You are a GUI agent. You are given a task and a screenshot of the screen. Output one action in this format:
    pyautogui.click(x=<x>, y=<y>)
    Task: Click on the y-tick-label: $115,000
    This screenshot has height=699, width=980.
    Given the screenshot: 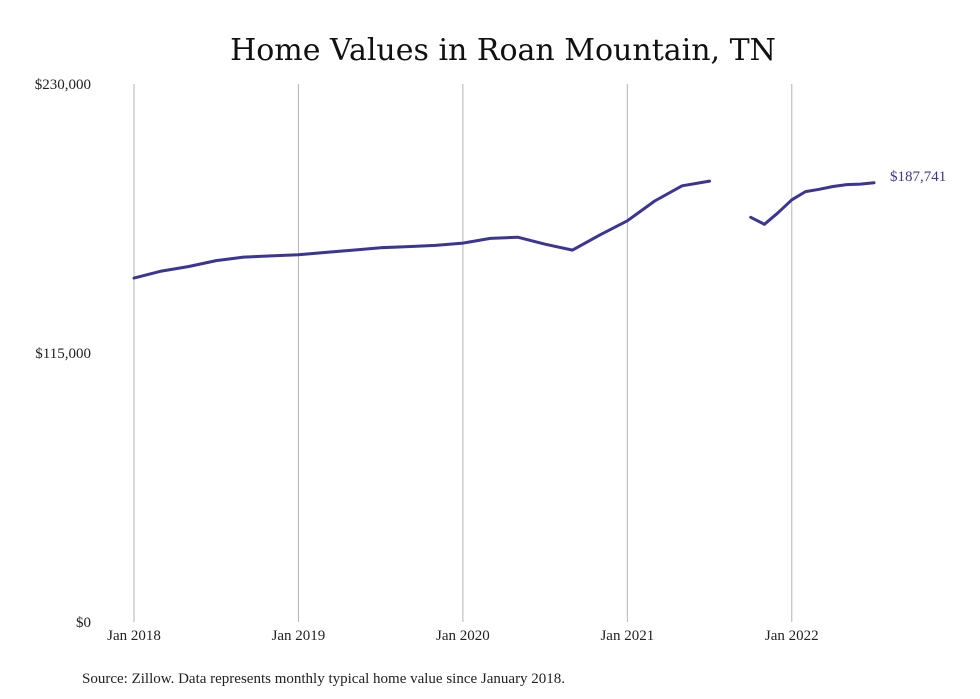 What is the action you would take?
    pyautogui.click(x=63, y=354)
    